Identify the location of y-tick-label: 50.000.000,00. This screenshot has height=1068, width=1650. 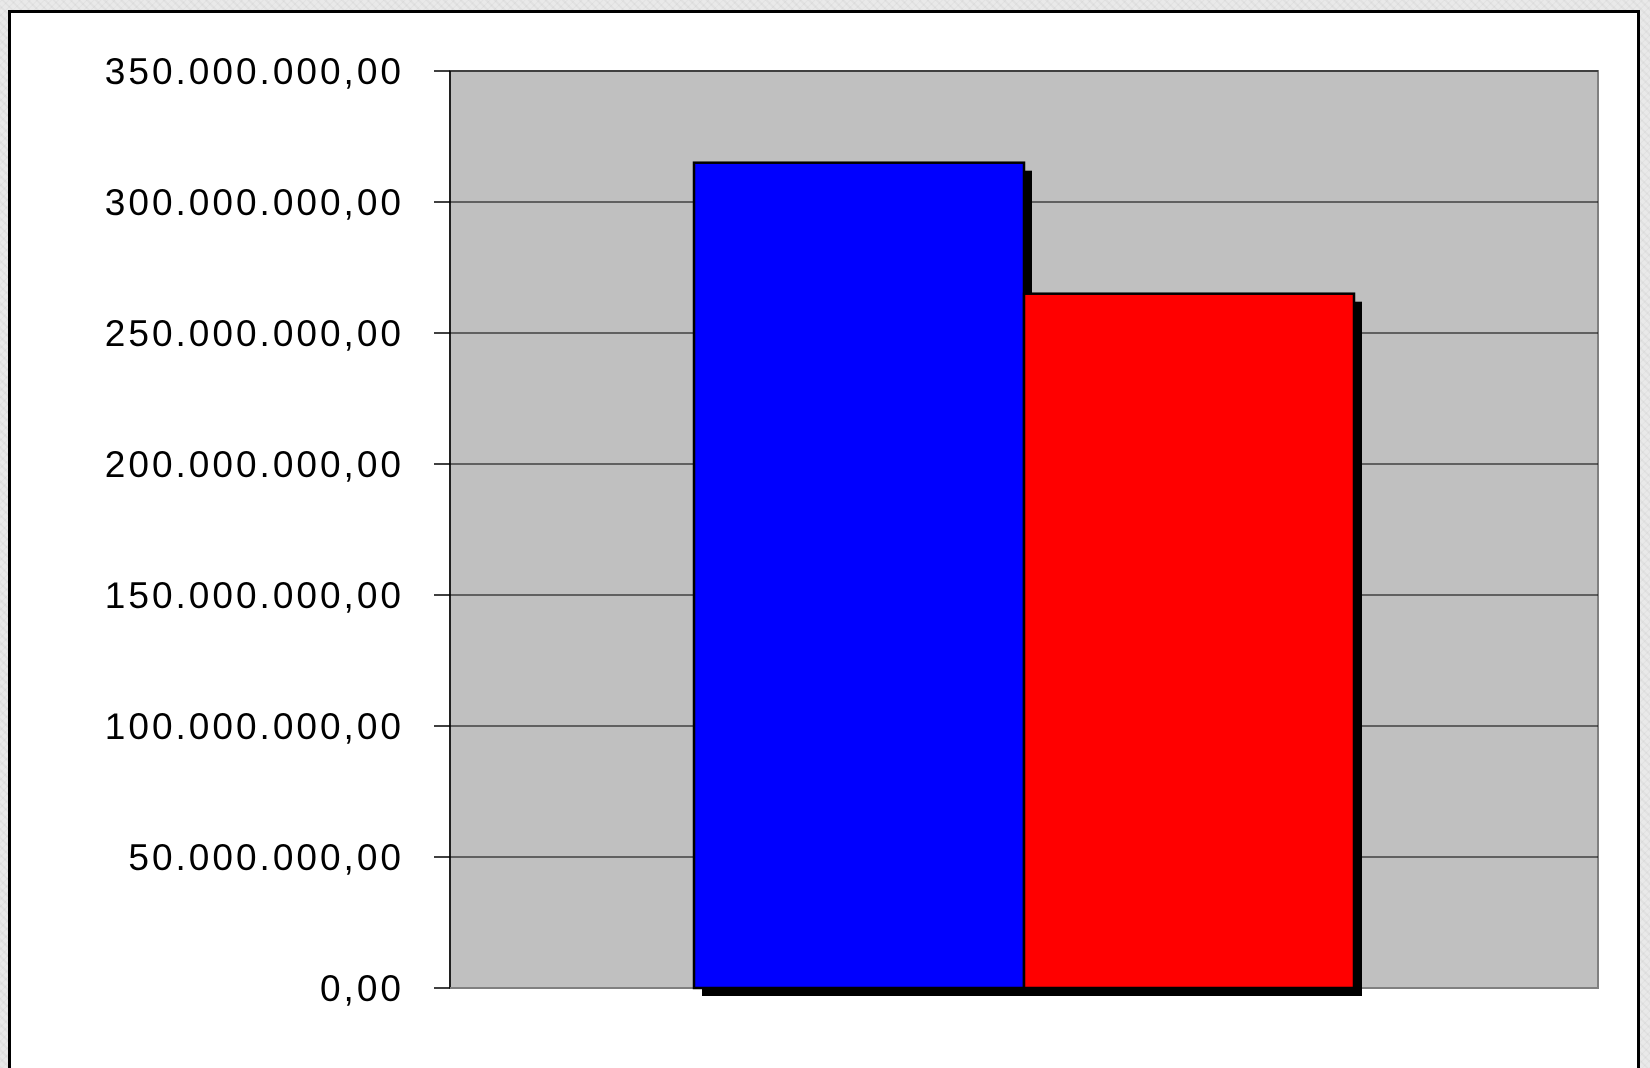
(266, 857).